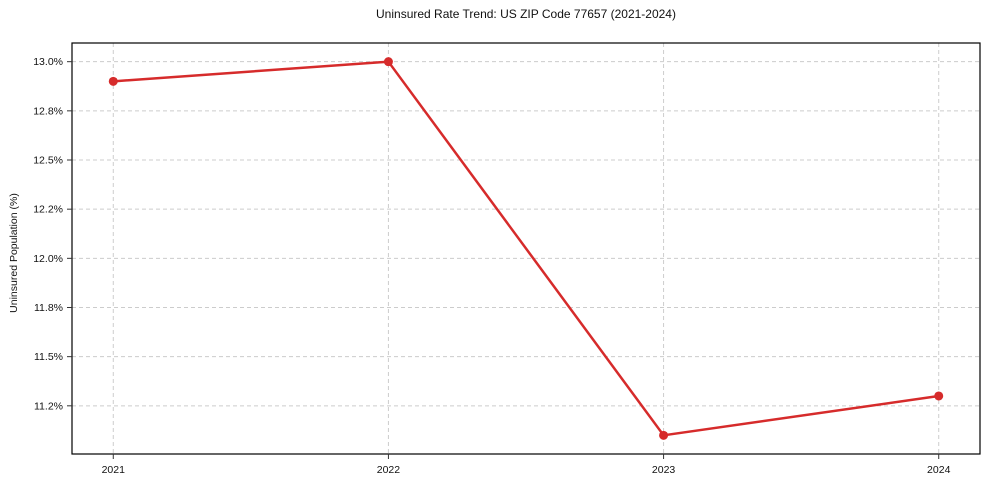 The width and height of the screenshot is (989, 490). I want to click on x-tick-label: 2023, so click(664, 470).